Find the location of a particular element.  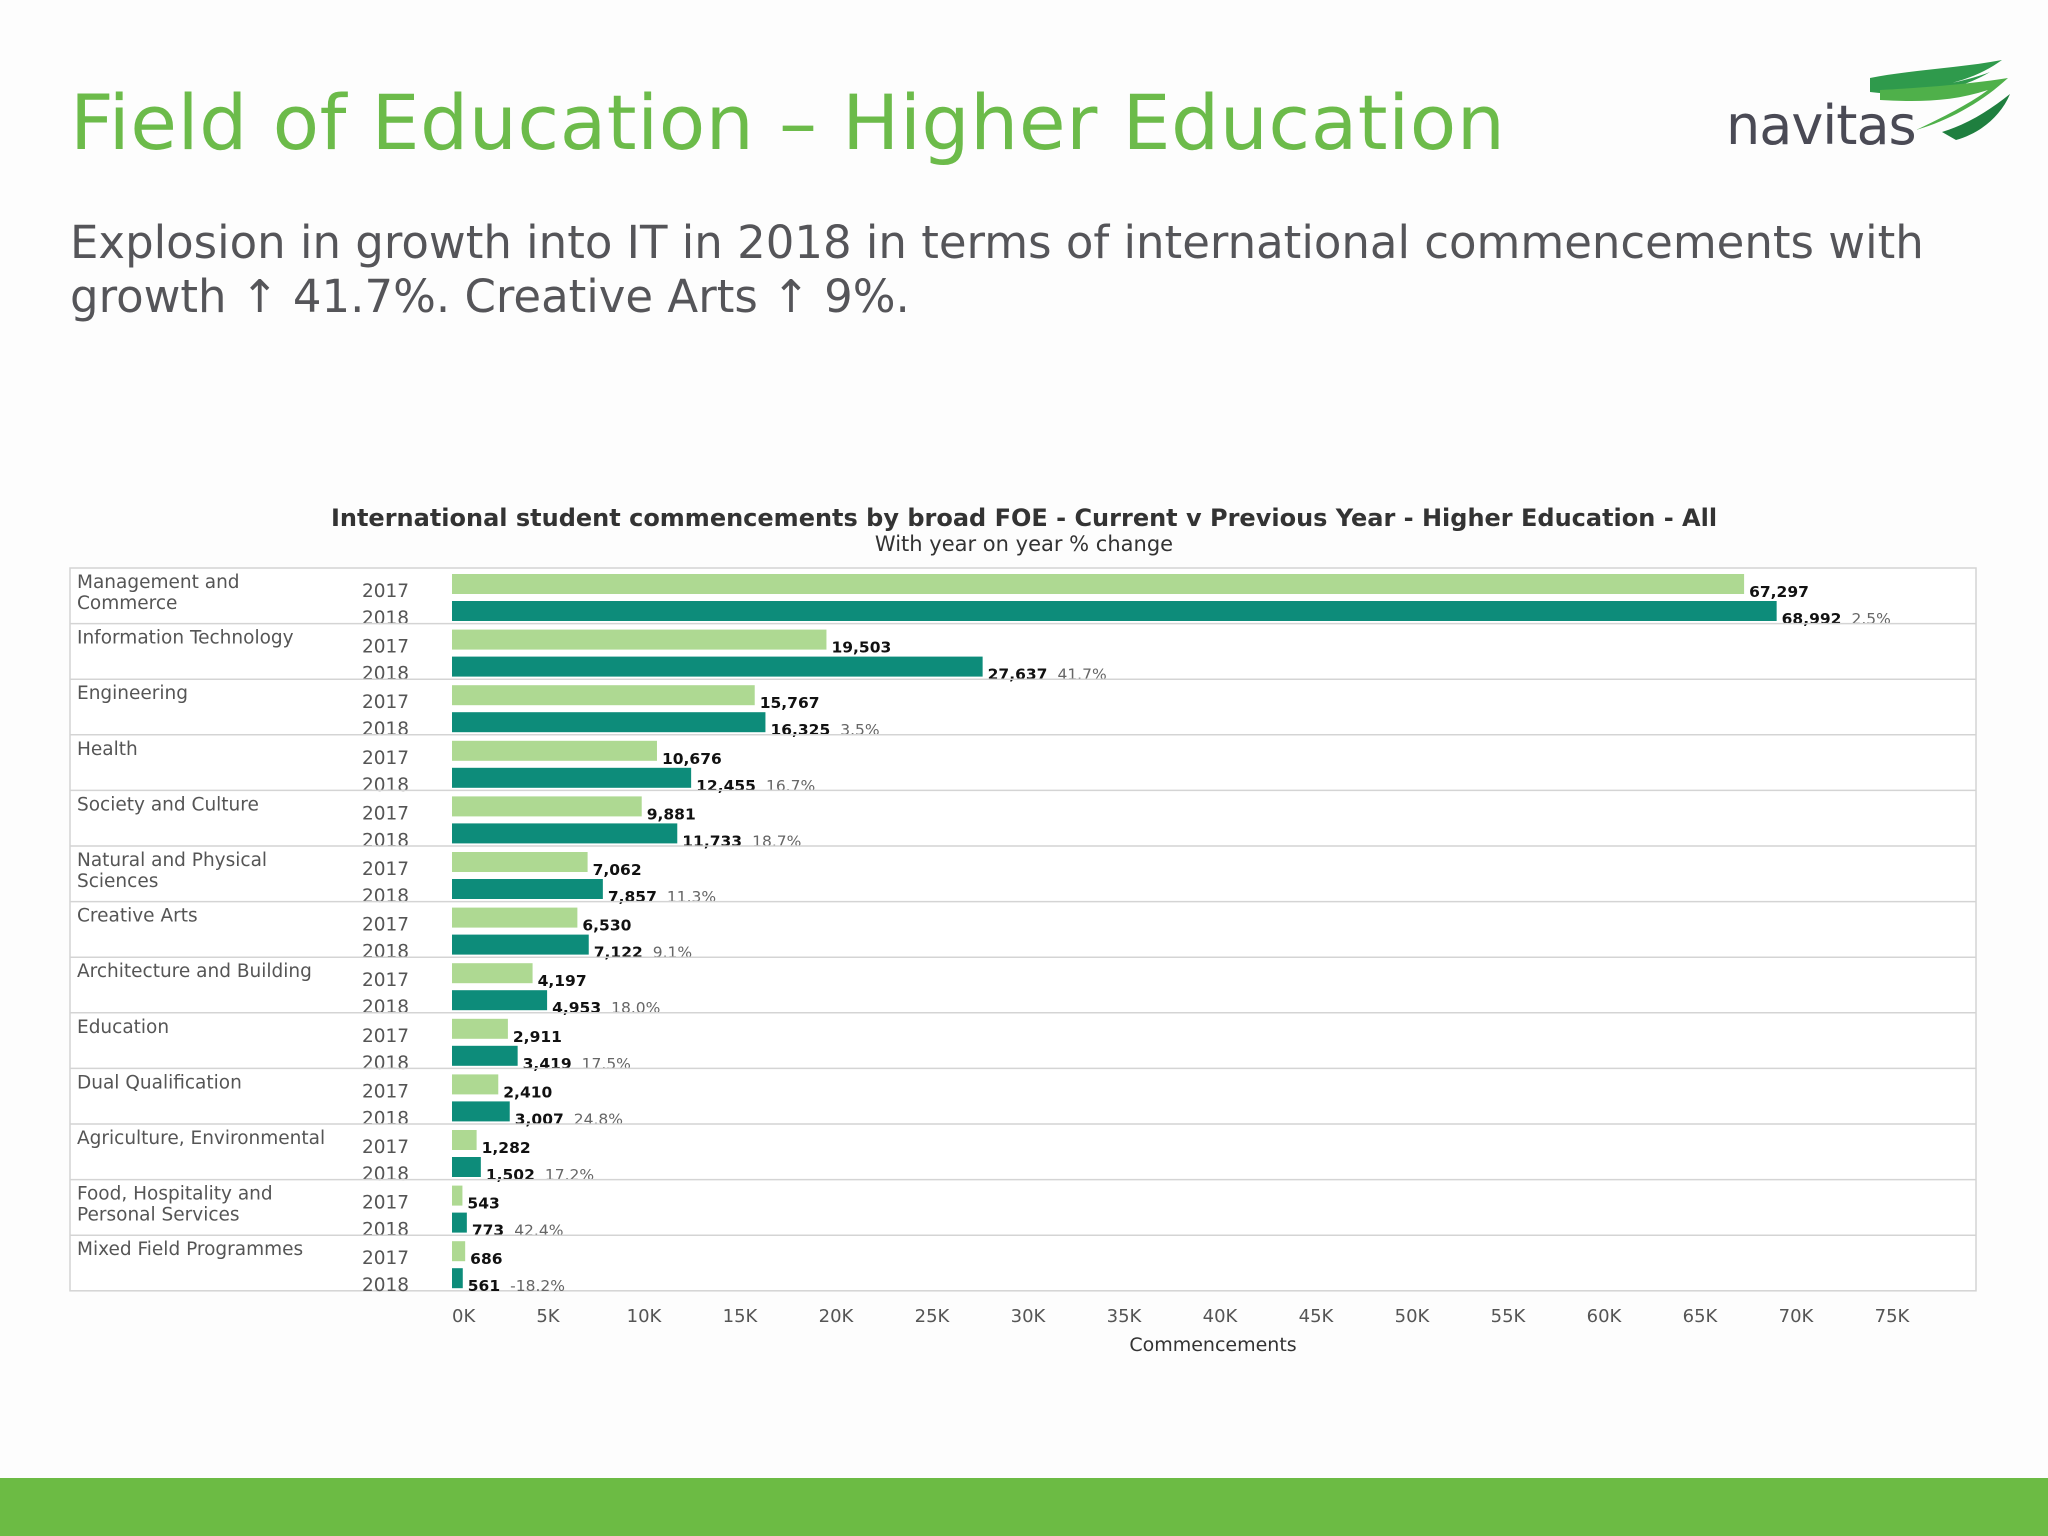

data-label: 2,911 is located at coordinates (537, 1037).